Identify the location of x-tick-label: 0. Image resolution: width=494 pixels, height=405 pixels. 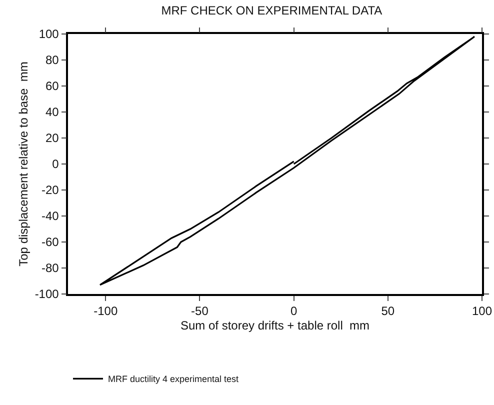
(294, 311).